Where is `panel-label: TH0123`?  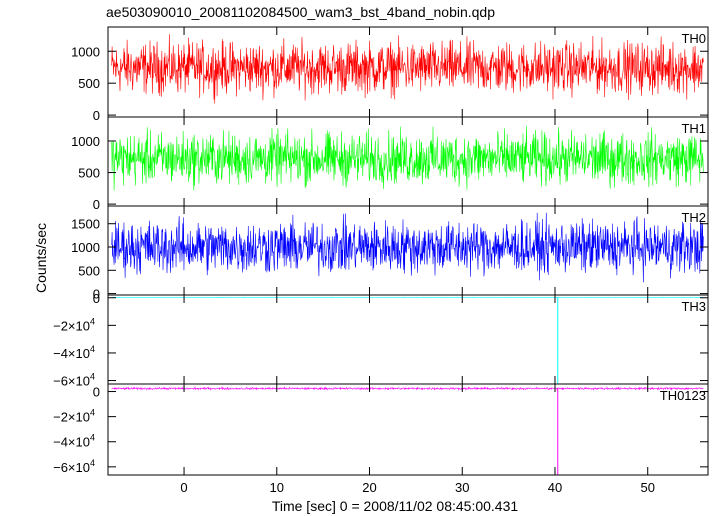
panel-label: TH0123 is located at coordinates (683, 395).